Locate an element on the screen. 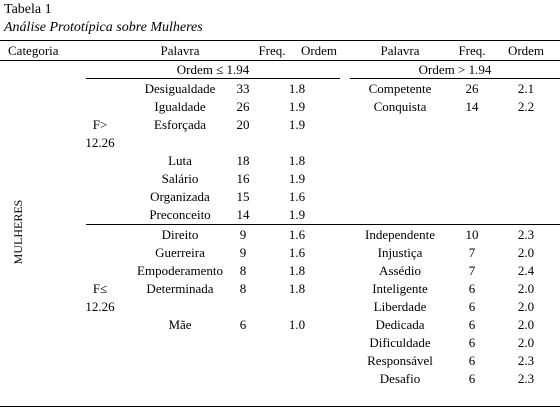  word: Responsável is located at coordinates (400, 360).